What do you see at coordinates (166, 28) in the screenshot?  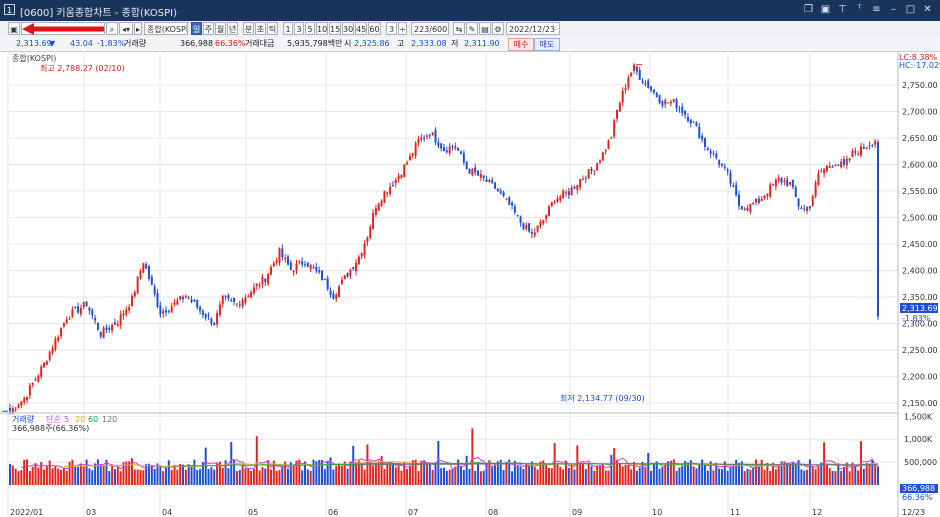 I see `symbol-field: 종합(KOSPI)` at bounding box center [166, 28].